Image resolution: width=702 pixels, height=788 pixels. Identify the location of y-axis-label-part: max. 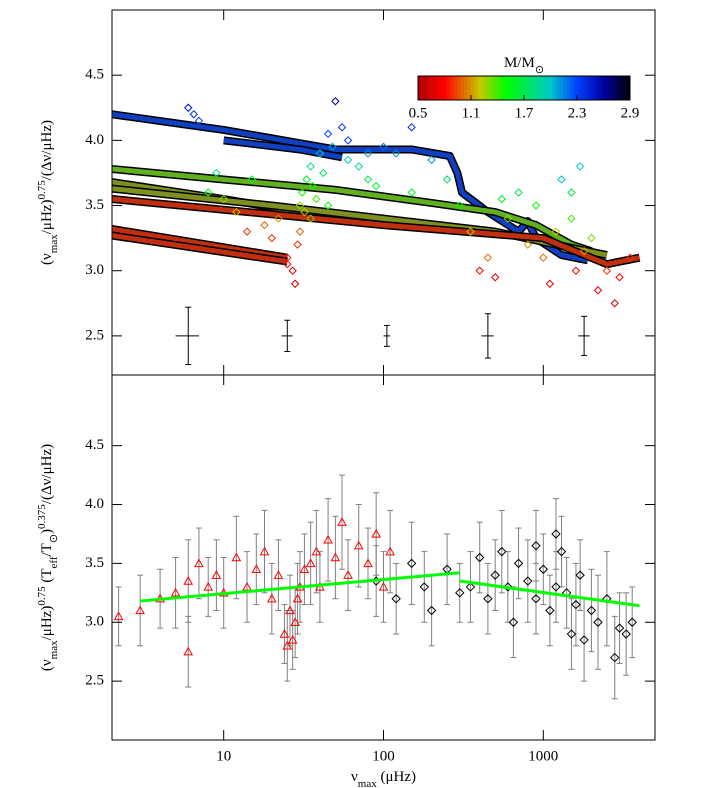
(54, 649).